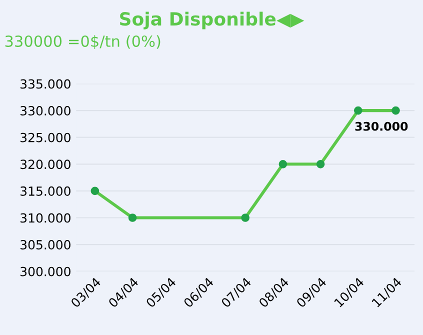 Image resolution: width=423 pixels, height=335 pixels. Describe the element at coordinates (45, 137) in the screenshot. I see `y-tick-label: 325.000` at that location.